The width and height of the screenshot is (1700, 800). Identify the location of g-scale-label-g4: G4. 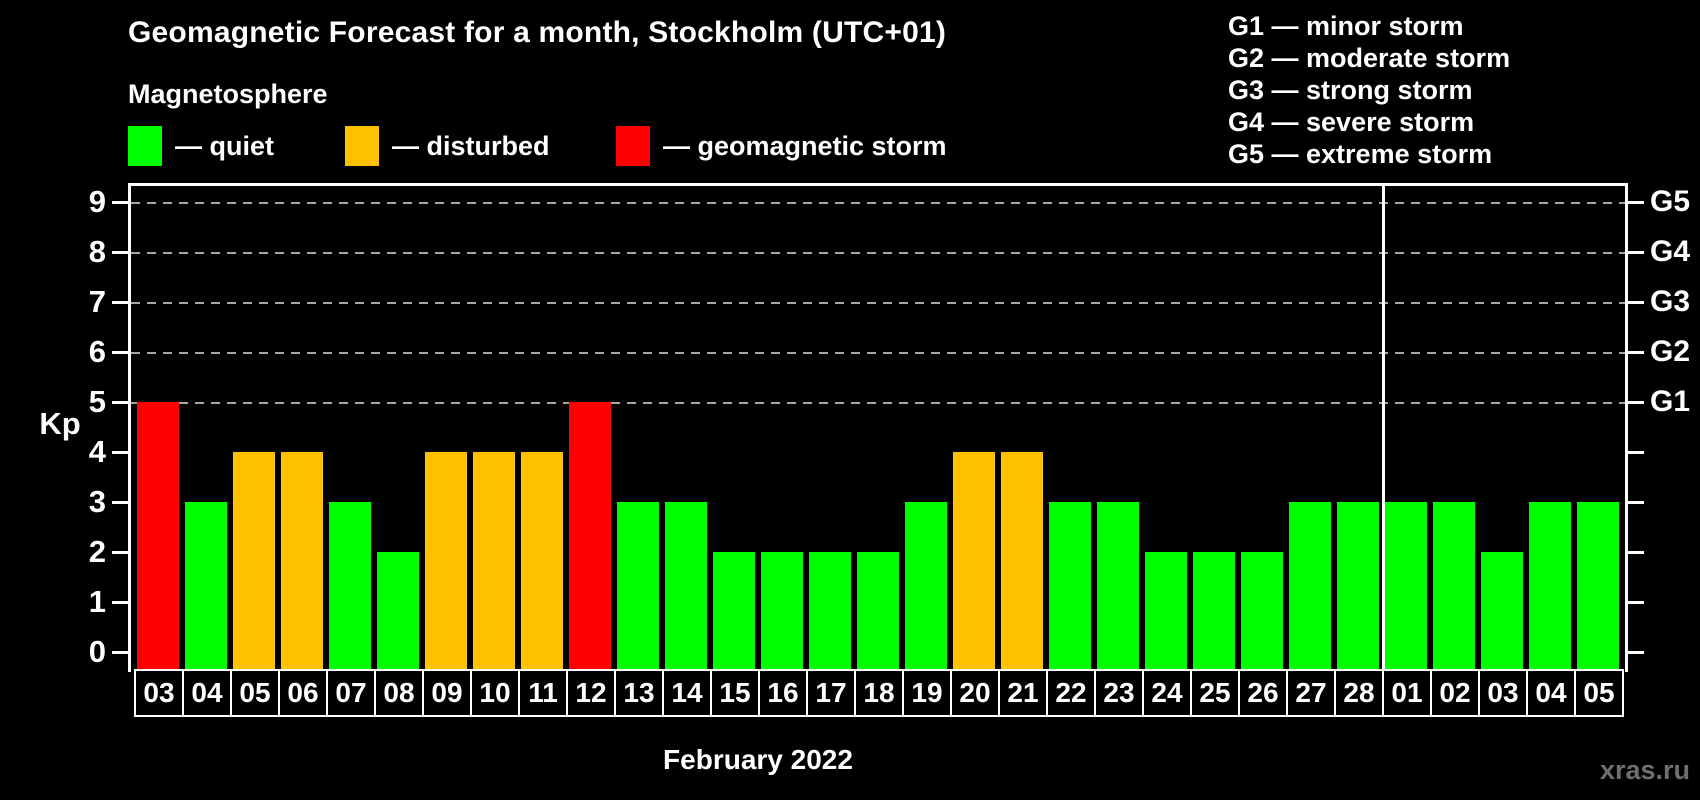
(1670, 251).